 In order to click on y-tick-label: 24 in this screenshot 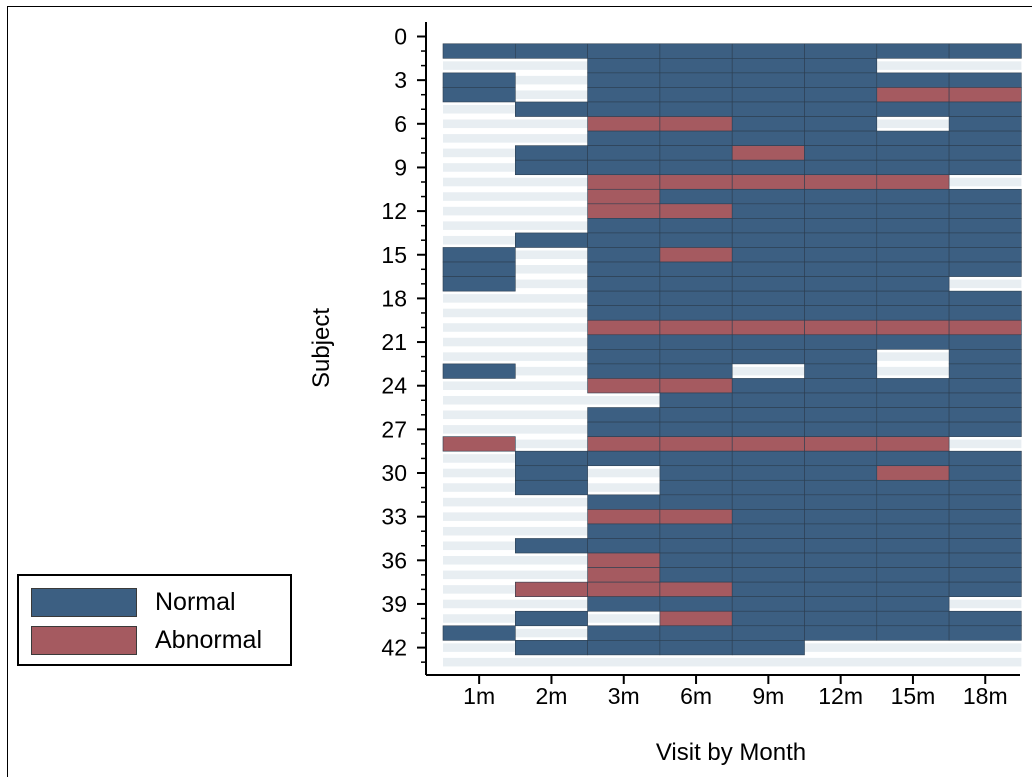, I will do `click(394, 386)`.